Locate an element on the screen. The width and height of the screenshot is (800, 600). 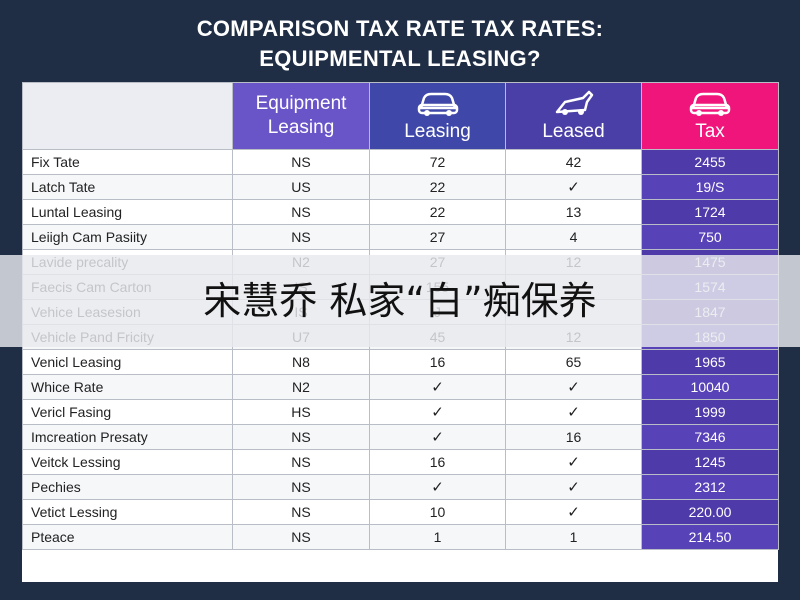
table-row: Venicl Leasing N8 16 65 1965 is located at coordinates (400, 362).